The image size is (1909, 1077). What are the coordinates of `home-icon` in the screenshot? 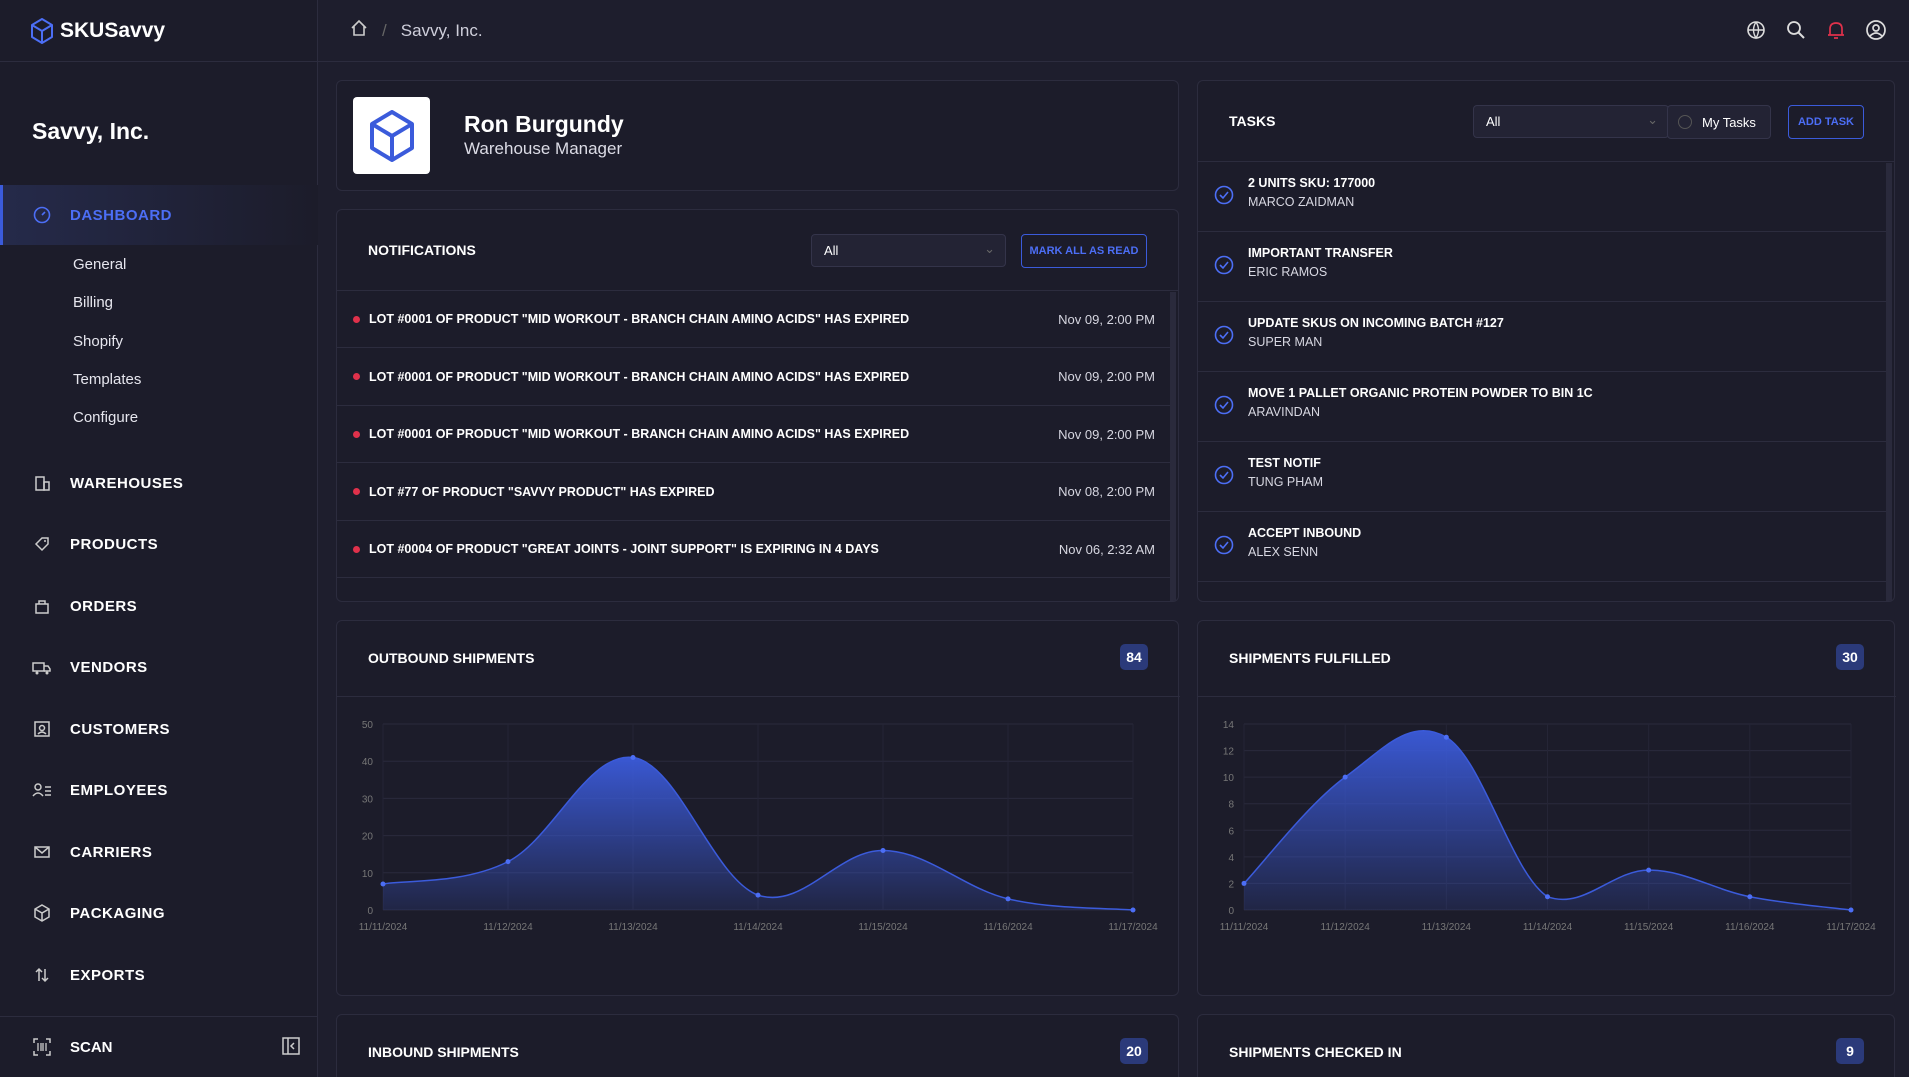 It's located at (359, 30).